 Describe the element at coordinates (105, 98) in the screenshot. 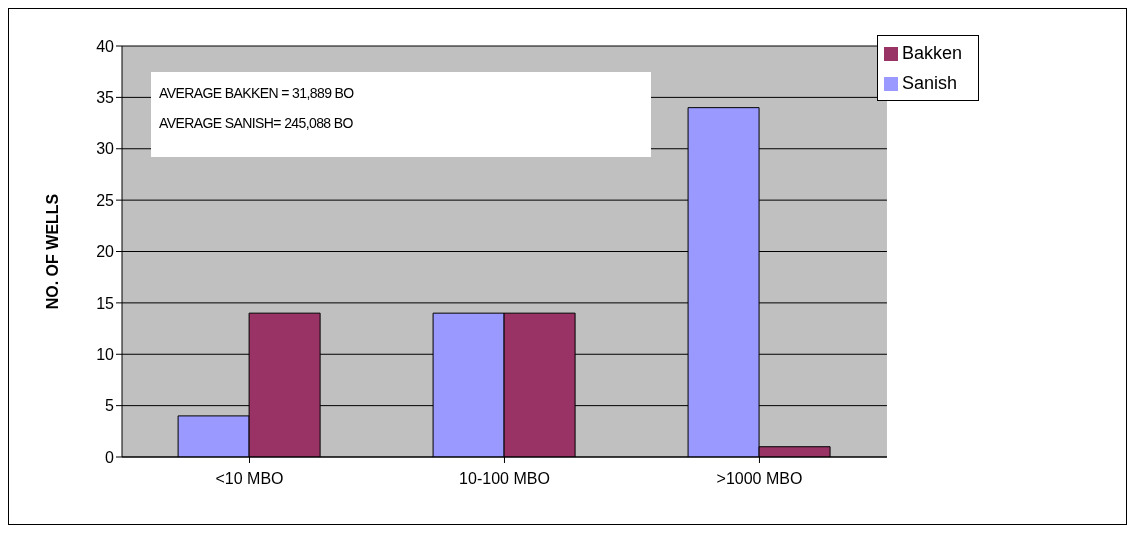

I see `y-tick-label: 35` at that location.